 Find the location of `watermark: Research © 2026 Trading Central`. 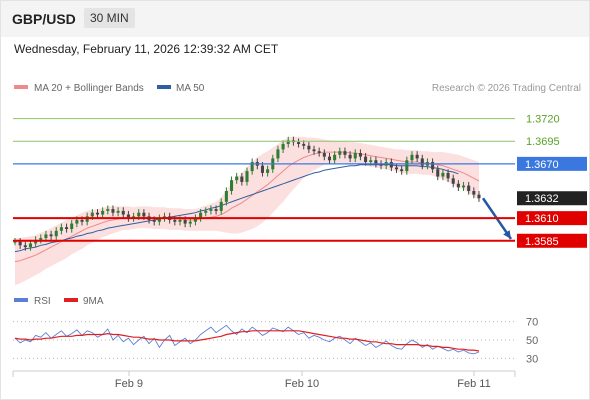

watermark: Research © 2026 Trading Central is located at coordinates (506, 88).